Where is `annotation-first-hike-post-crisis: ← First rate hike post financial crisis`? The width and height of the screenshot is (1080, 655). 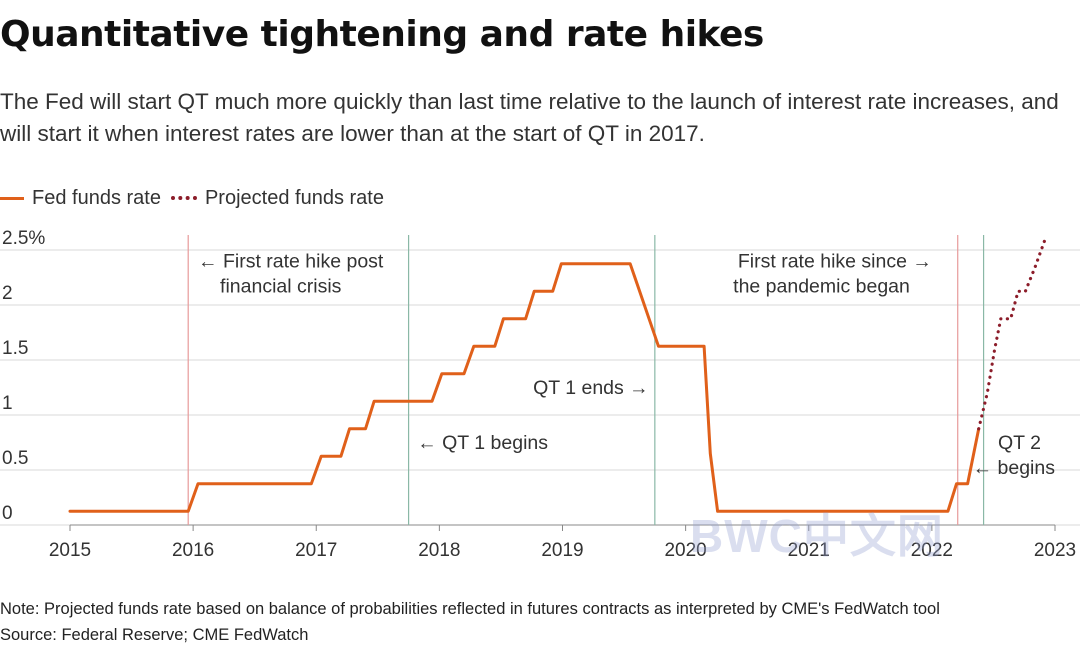
annotation-first-hike-post-crisis: ← First rate hike post financial crisis is located at coordinates (291, 274).